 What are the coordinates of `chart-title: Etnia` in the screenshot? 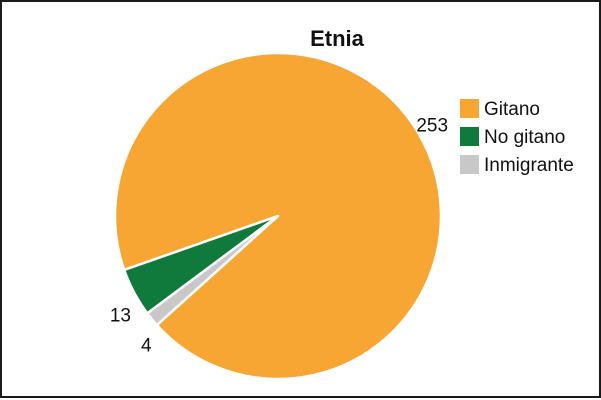 It's located at (337, 38).